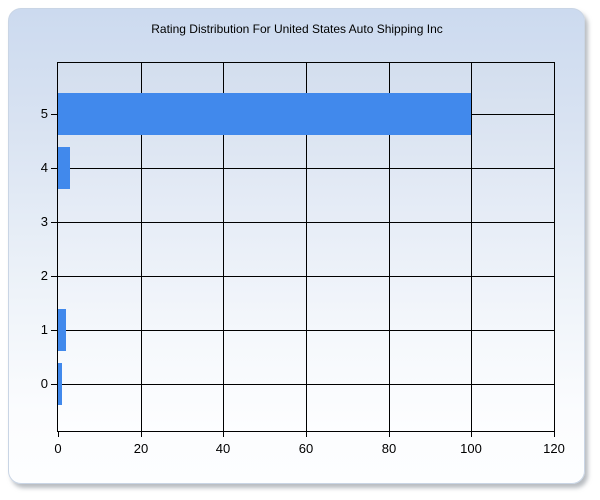 The width and height of the screenshot is (600, 500). What do you see at coordinates (471, 448) in the screenshot?
I see `x-tick-label-100: 100` at bounding box center [471, 448].